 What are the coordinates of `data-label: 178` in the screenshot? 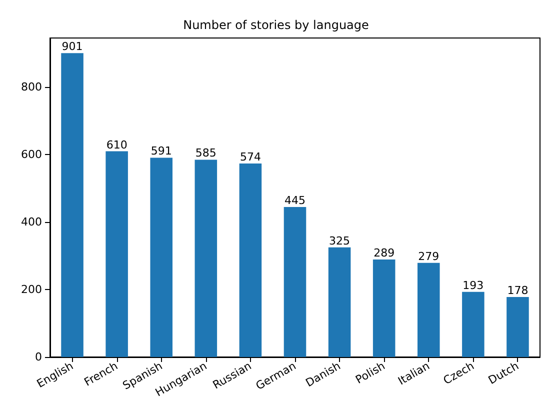 It's located at (517, 290).